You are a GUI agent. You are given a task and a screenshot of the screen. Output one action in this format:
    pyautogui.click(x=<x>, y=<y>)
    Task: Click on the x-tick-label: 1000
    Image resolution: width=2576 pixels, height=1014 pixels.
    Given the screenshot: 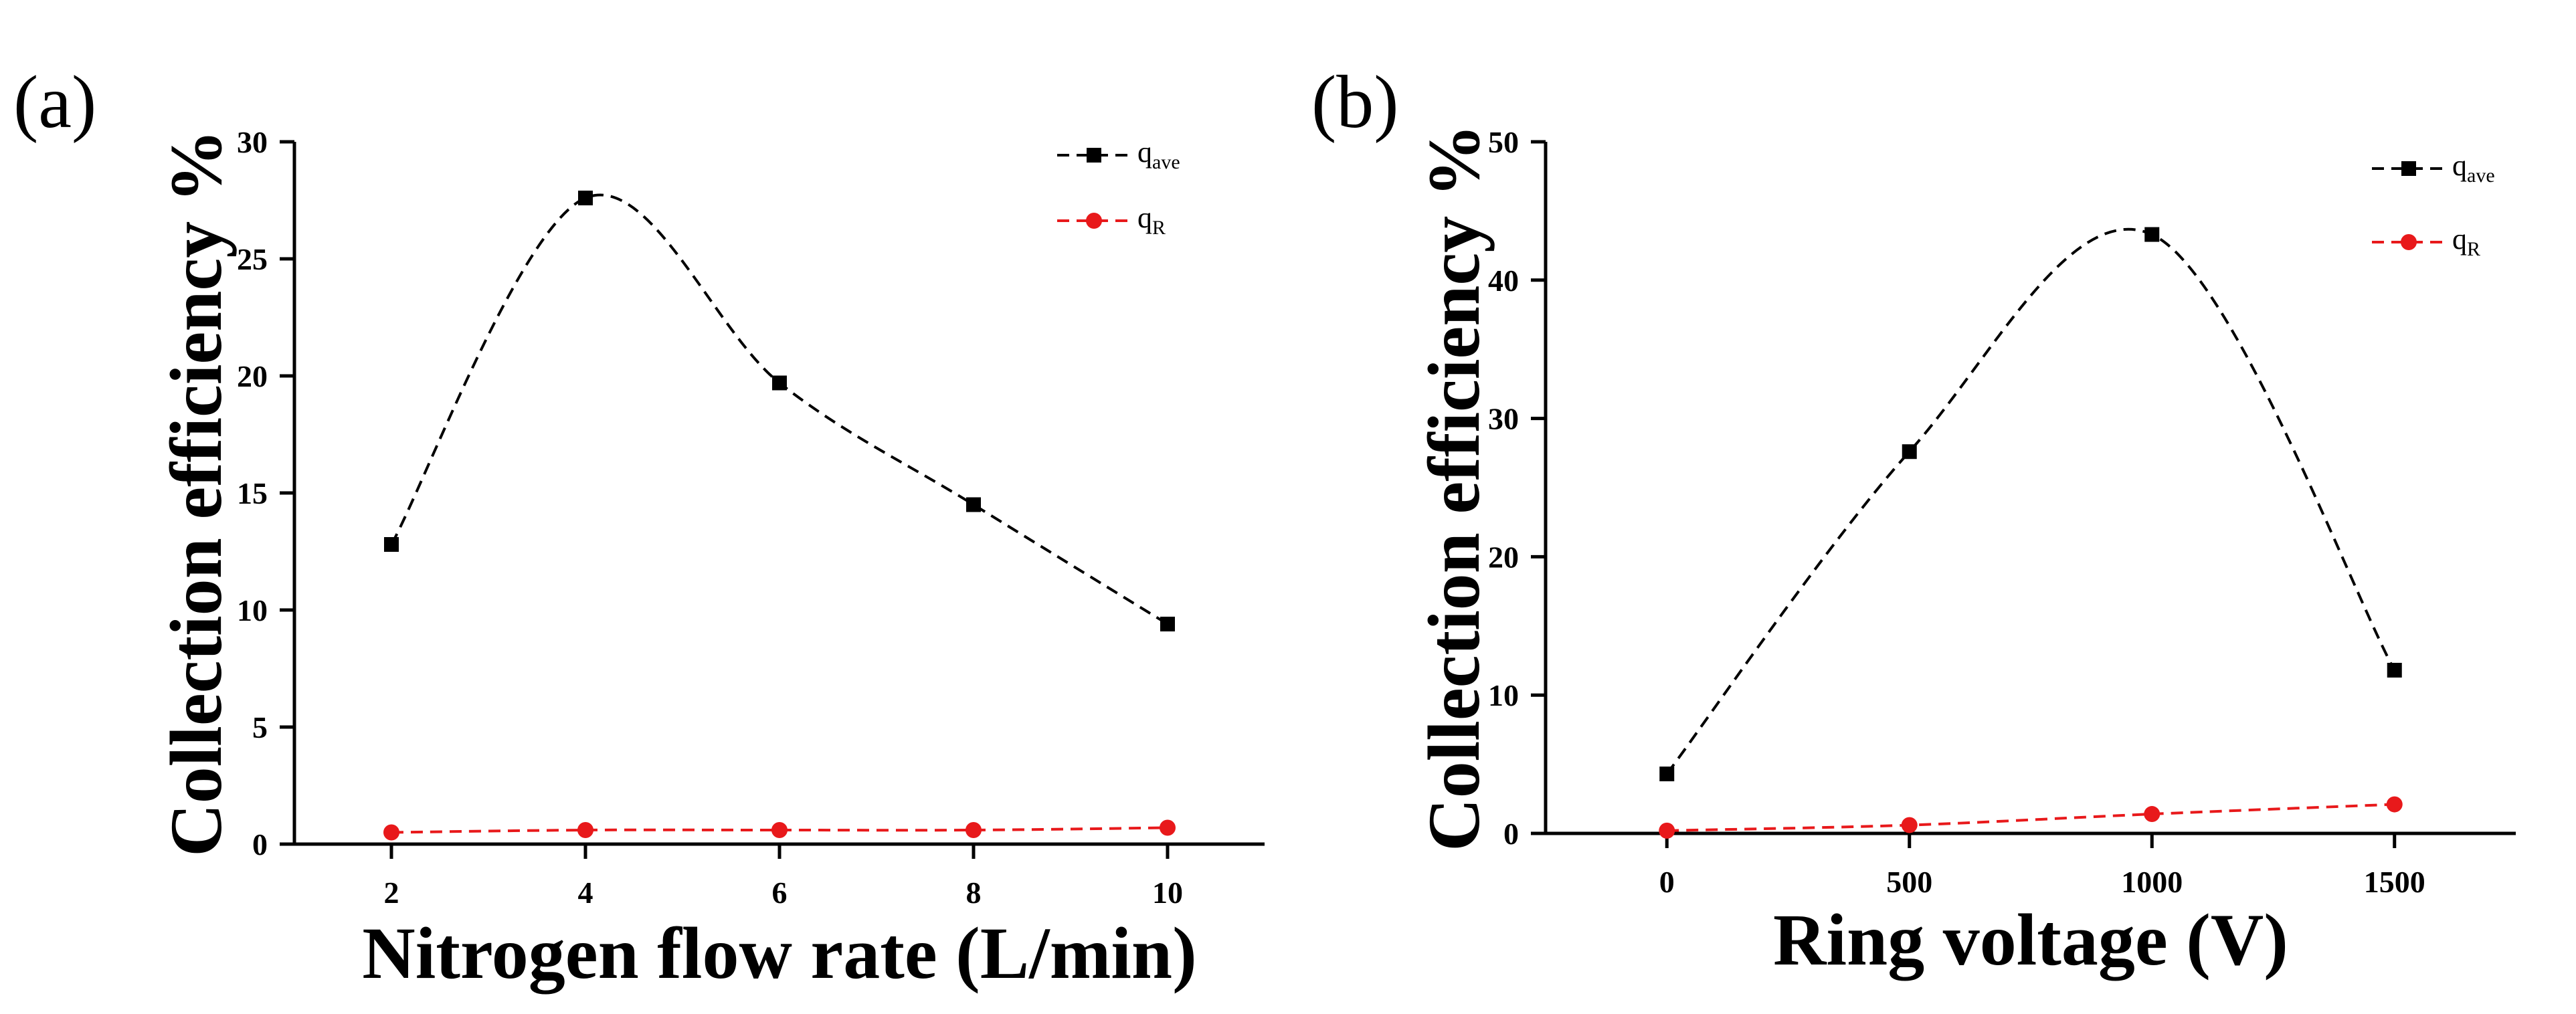 What is the action you would take?
    pyautogui.click(x=2152, y=882)
    